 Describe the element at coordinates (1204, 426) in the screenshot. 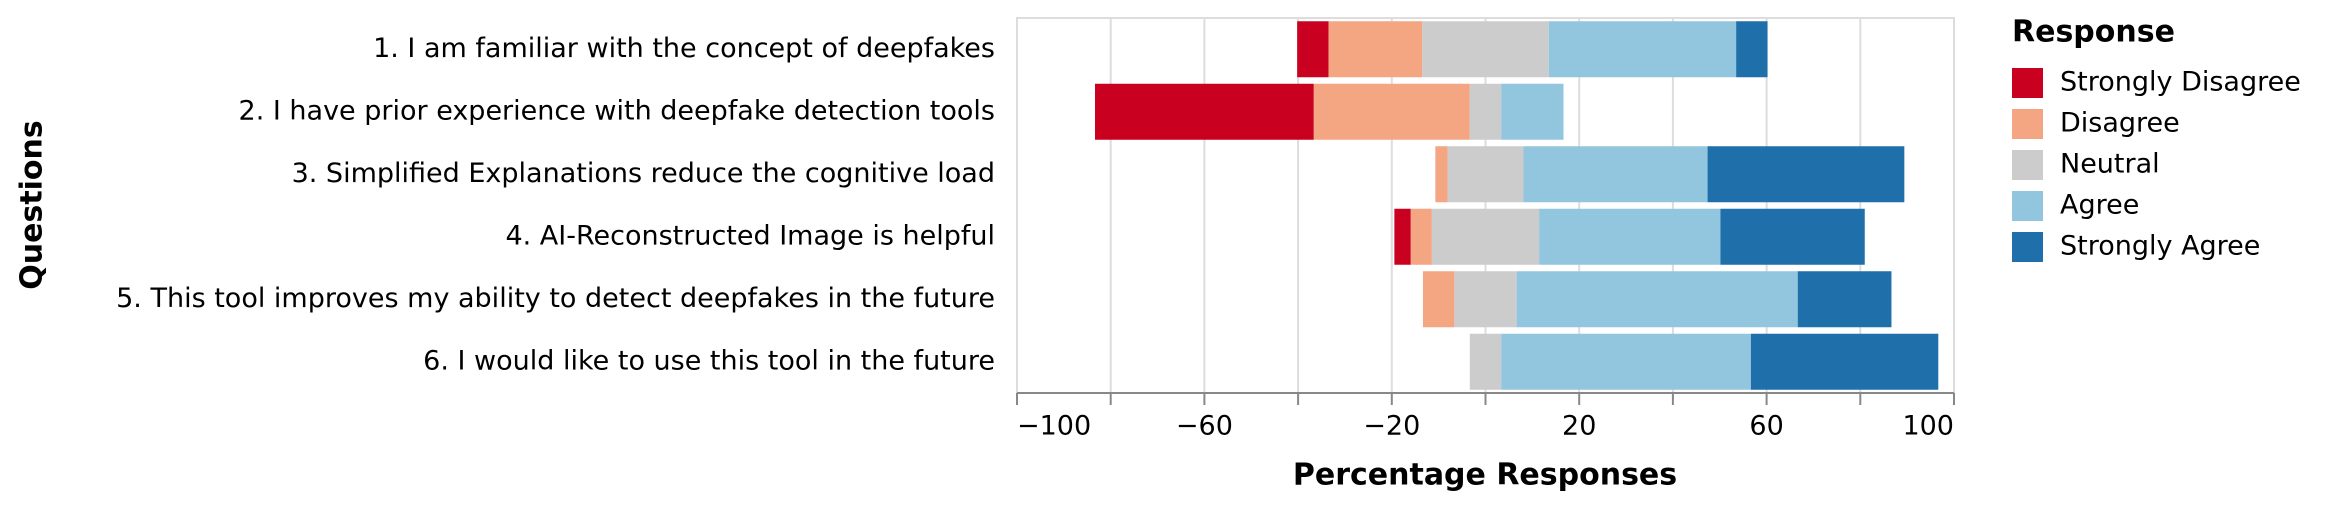

I see `x-tick-label: −60` at that location.